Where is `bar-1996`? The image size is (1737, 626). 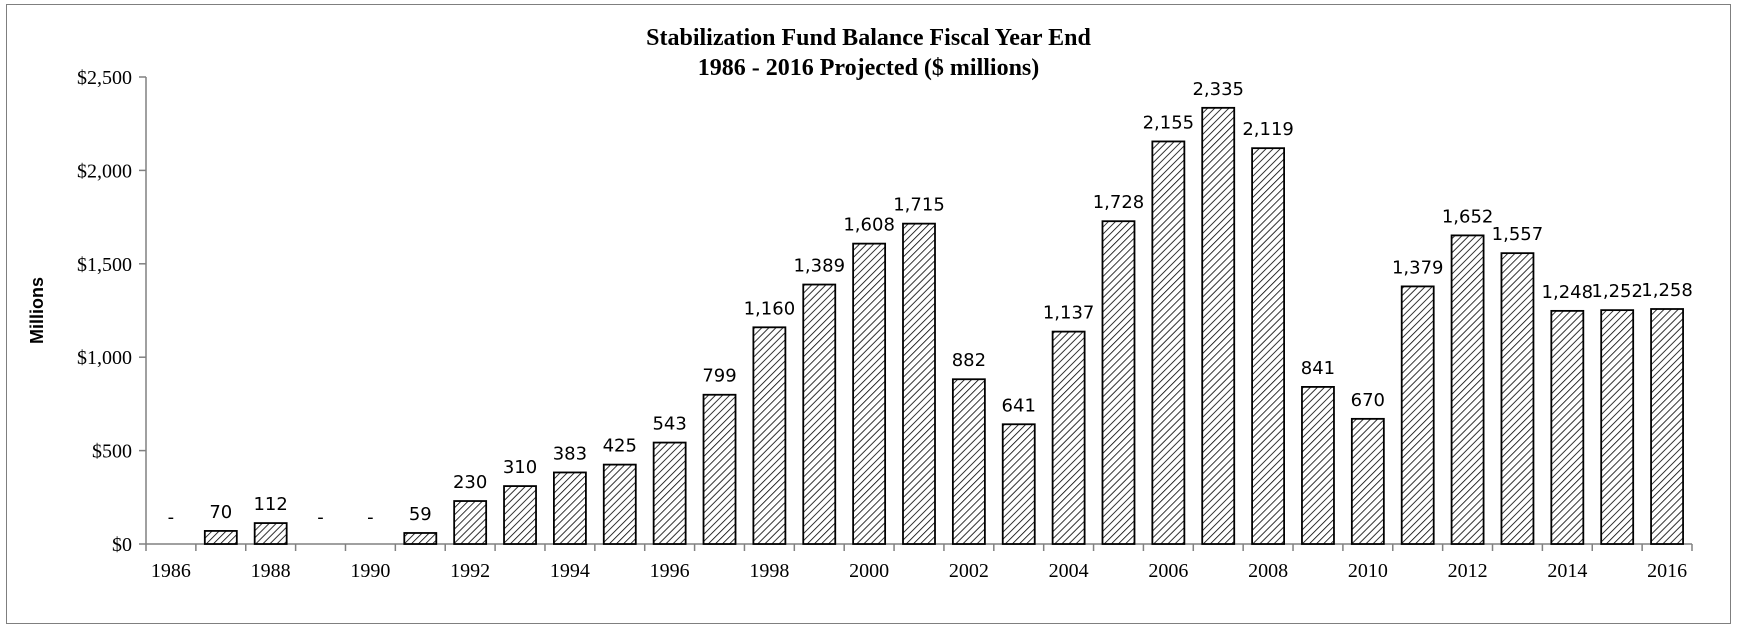 bar-1996 is located at coordinates (669, 493).